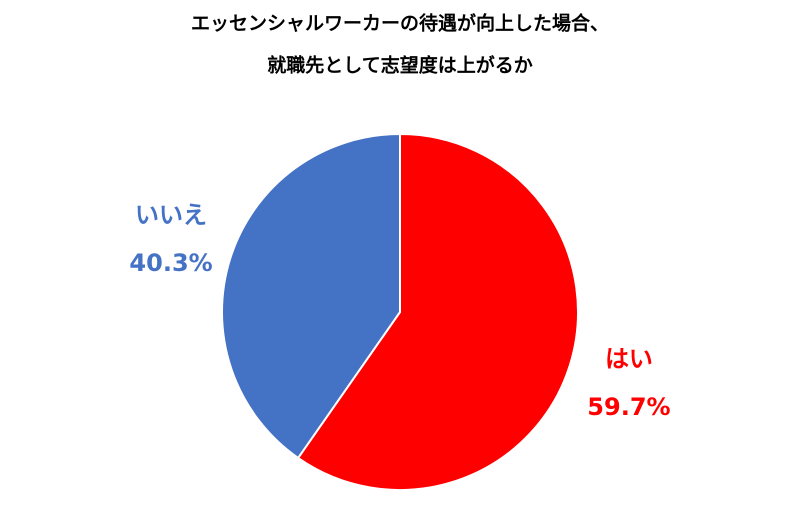  I want to click on chart-title: エッセンシャルワーカーの待遇が向上した場合、, so click(400, 23).